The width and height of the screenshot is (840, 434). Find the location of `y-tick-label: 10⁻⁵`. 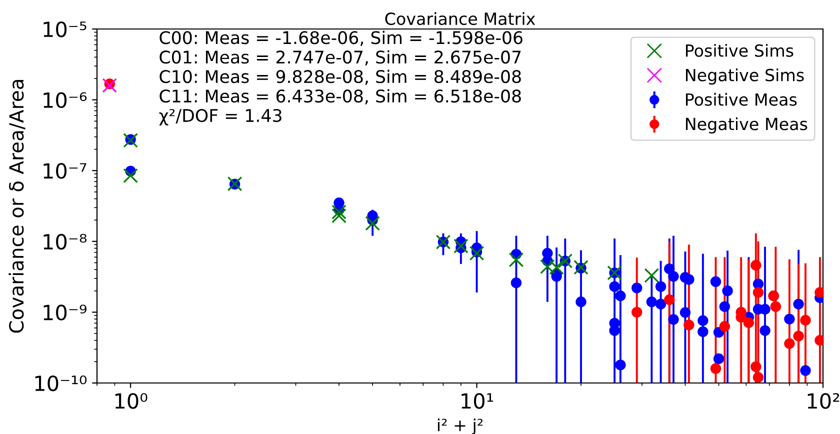

y-tick-label: 10⁻⁵ is located at coordinates (65, 29).